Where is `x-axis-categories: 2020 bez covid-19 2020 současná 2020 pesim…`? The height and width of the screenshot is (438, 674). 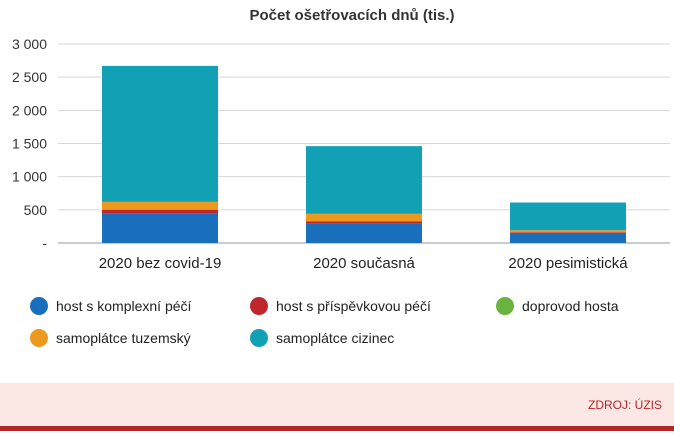 x-axis-categories: 2020 bez covid-19 2020 současná 2020 pesim… is located at coordinates (364, 263).